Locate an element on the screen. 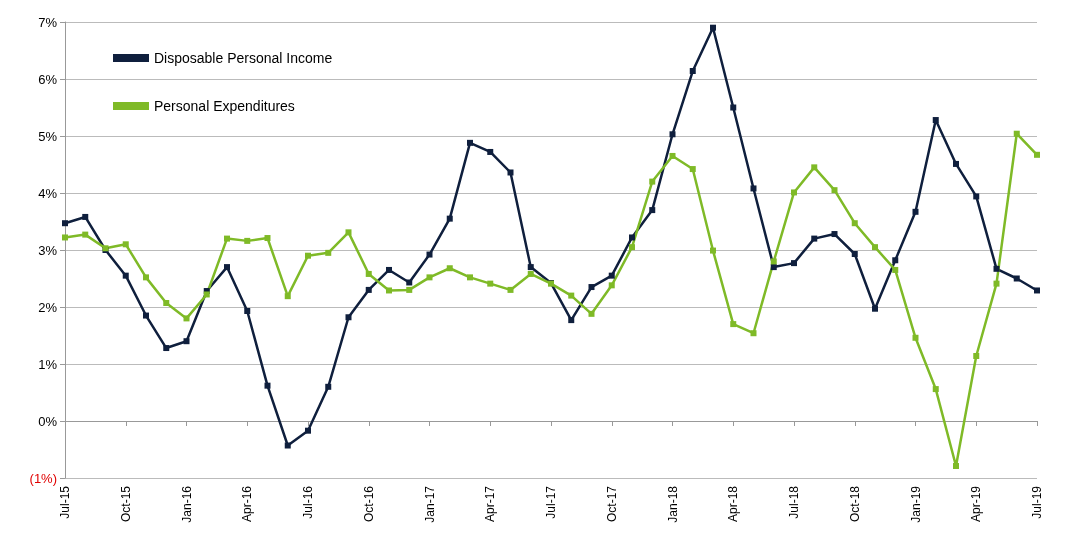 This screenshot has height=539, width=1065. x-tick-label: Apr-17 is located at coordinates (490, 504).